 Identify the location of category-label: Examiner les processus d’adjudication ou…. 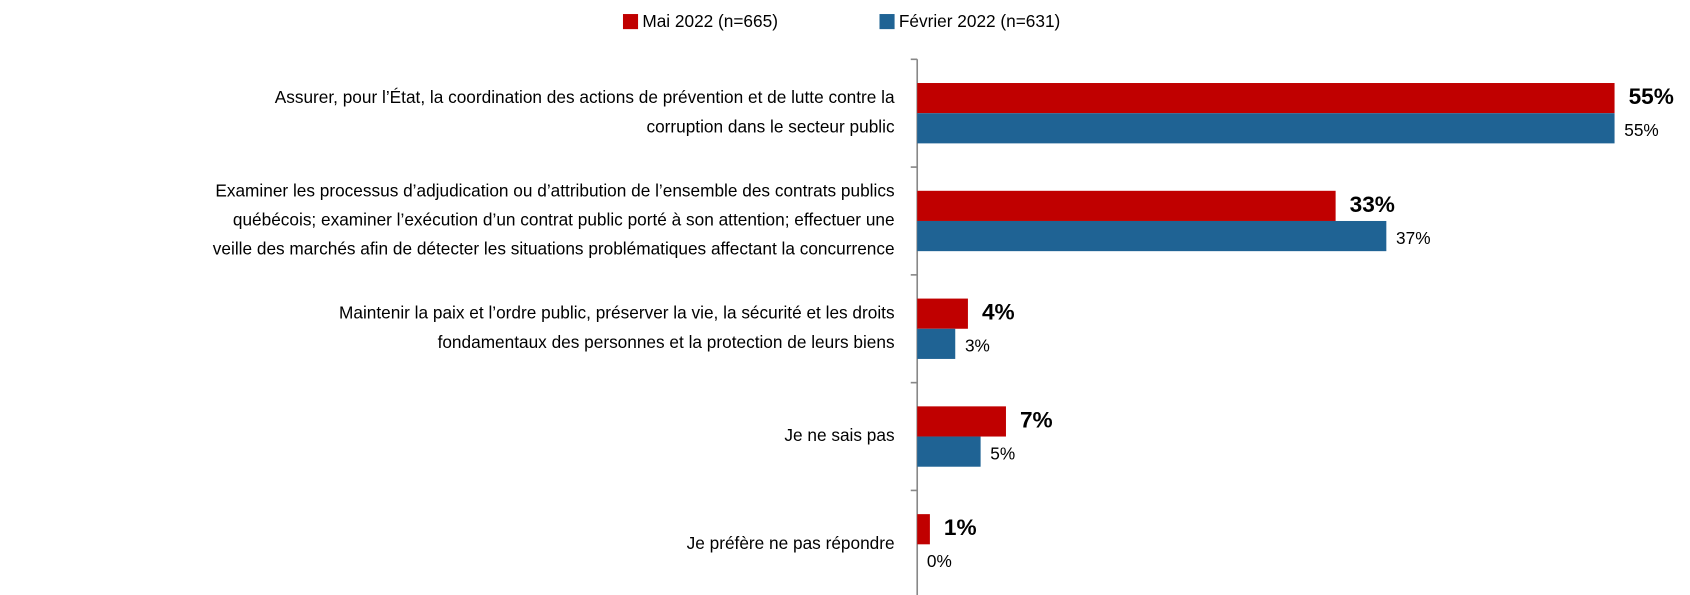
(554, 190).